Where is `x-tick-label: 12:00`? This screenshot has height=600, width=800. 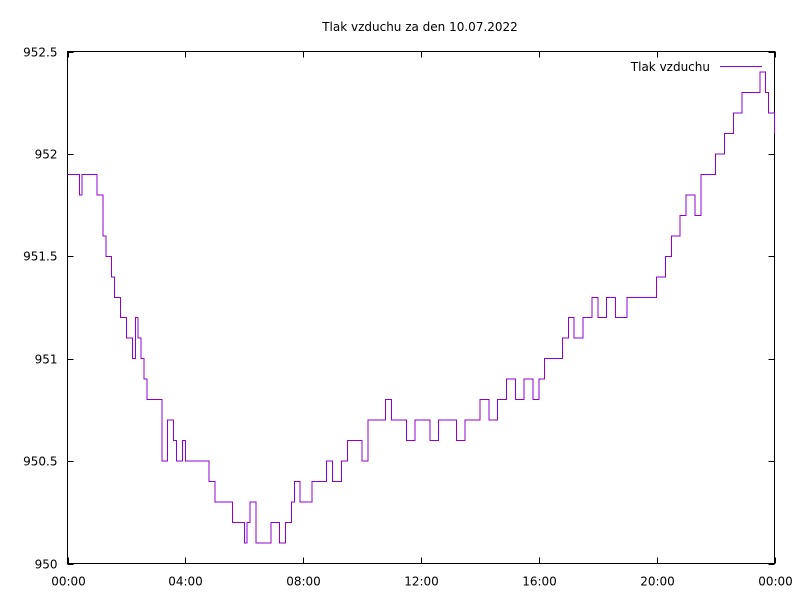 x-tick-label: 12:00 is located at coordinates (421, 582).